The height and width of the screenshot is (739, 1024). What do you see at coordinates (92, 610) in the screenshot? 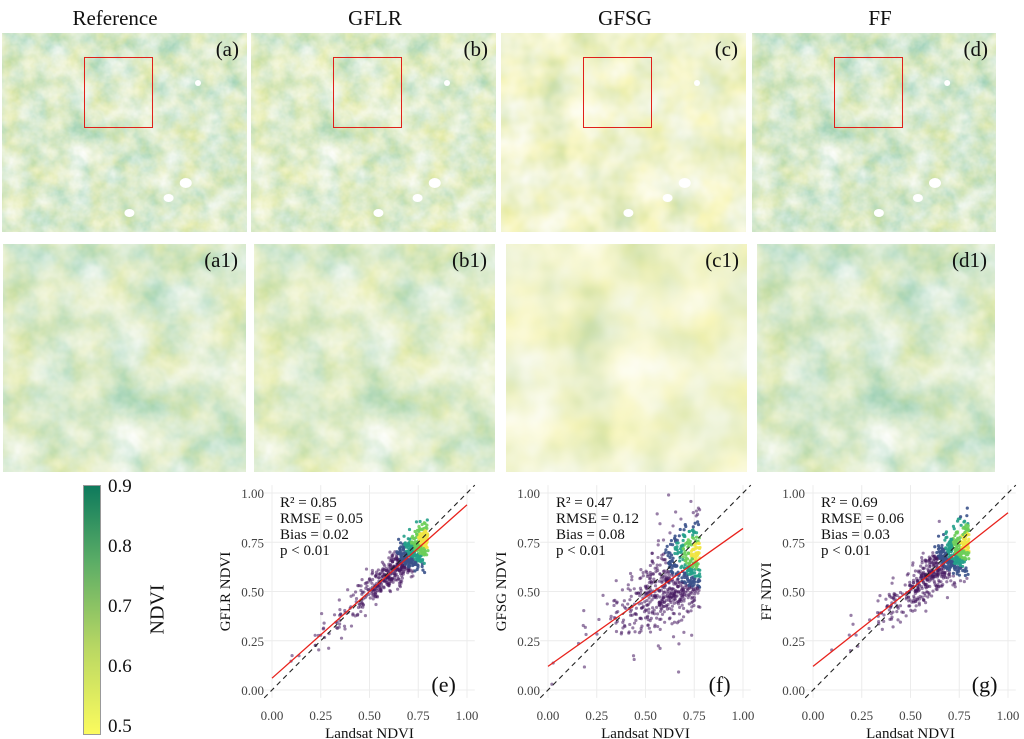
I see `ndvi-colorbar` at bounding box center [92, 610].